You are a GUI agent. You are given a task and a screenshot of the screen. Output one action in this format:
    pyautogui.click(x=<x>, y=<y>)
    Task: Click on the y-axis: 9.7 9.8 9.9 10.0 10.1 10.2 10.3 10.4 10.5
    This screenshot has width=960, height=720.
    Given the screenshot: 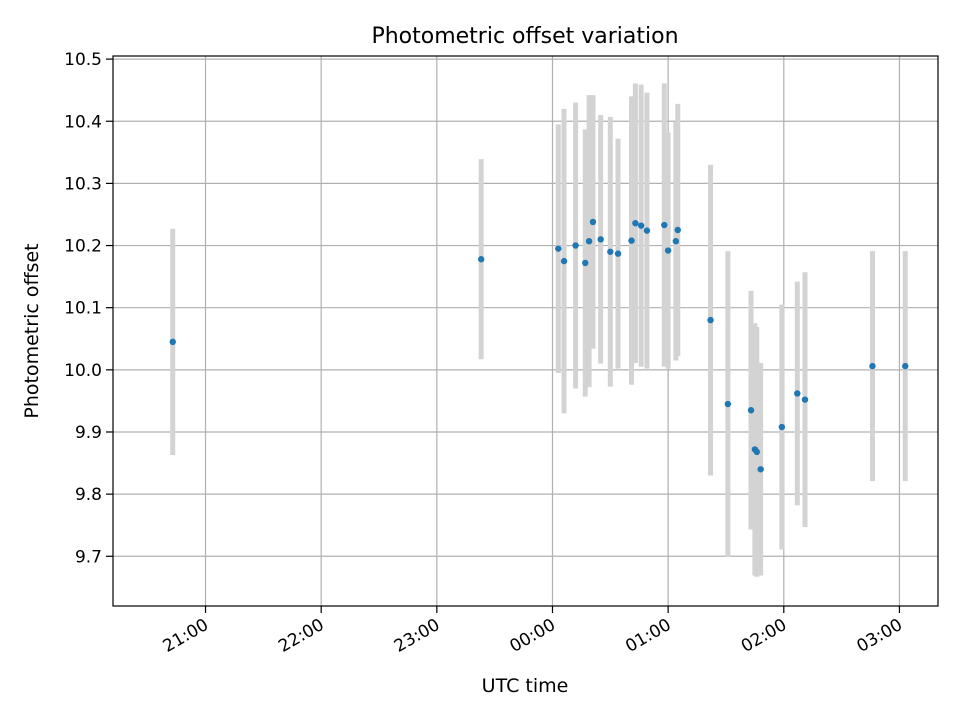 What is the action you would take?
    pyautogui.click(x=88, y=308)
    